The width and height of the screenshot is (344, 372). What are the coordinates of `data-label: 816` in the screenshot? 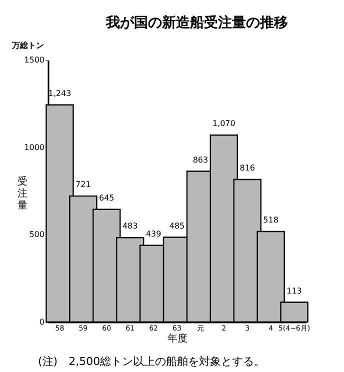 It's located at (248, 167).